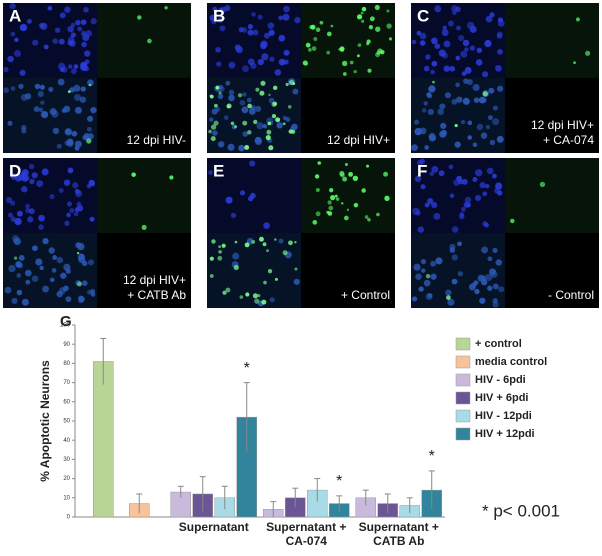  I want to click on panel-caption: 12 dpi HIV+, so click(358, 140).